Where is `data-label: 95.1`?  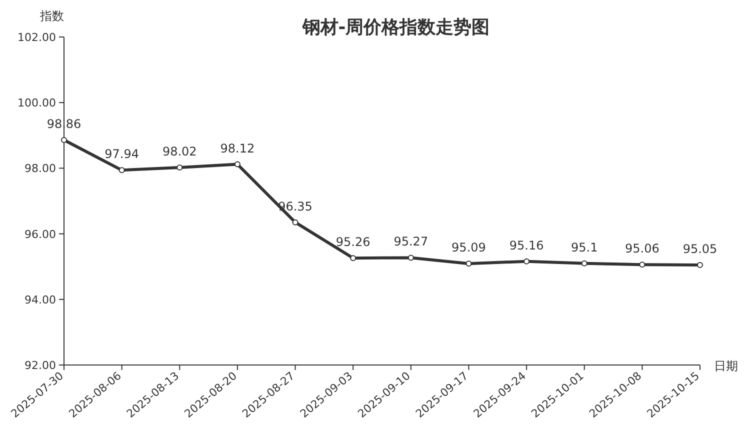
data-label: 95.1 is located at coordinates (584, 247).